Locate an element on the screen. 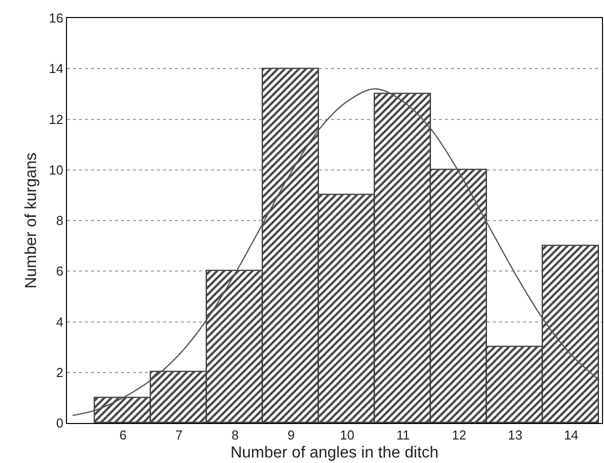  y-tick-label: 16 is located at coordinates (56, 18).